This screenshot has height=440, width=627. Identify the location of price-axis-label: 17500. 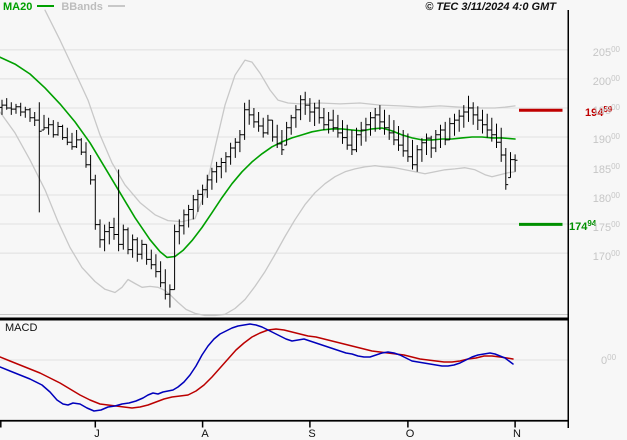
(606, 227).